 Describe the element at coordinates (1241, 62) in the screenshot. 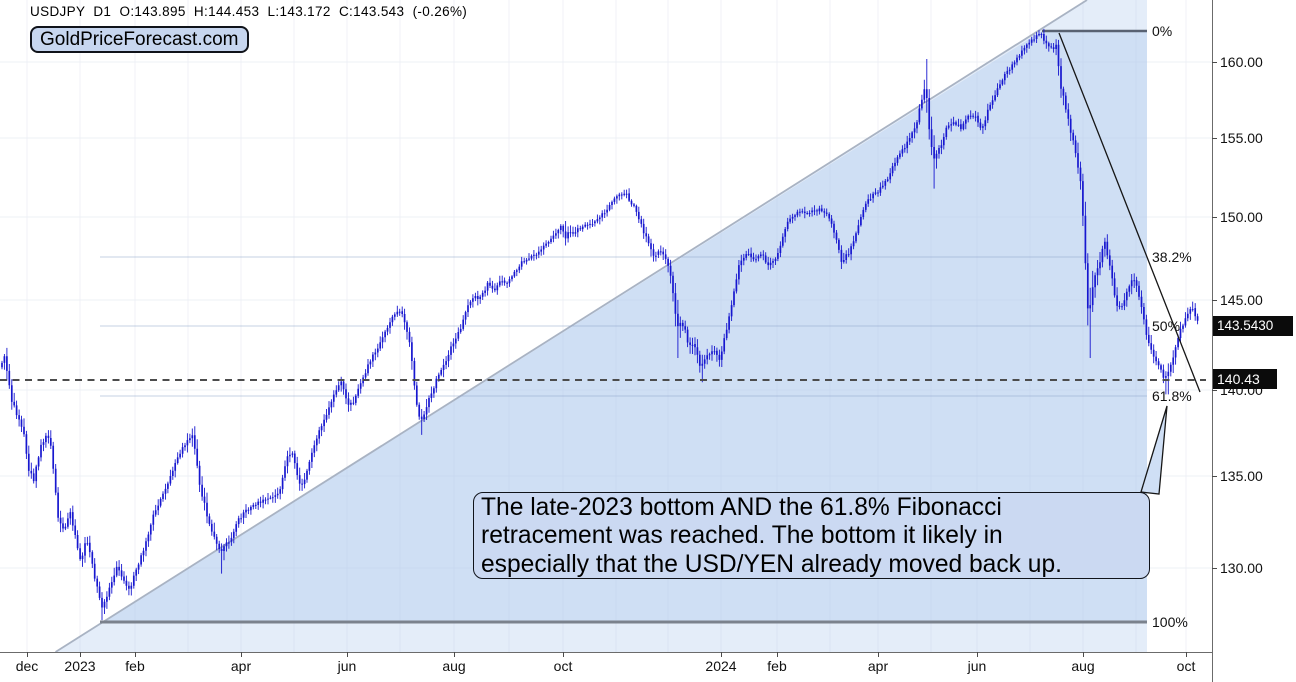

I see `price-axis-label: 160.00` at that location.